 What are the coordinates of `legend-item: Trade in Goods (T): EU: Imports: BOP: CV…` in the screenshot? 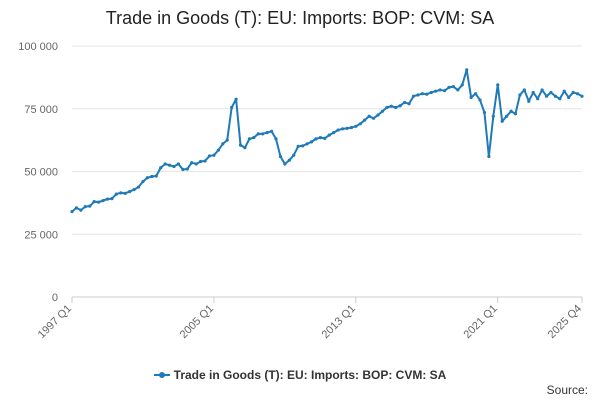 It's located at (299, 375).